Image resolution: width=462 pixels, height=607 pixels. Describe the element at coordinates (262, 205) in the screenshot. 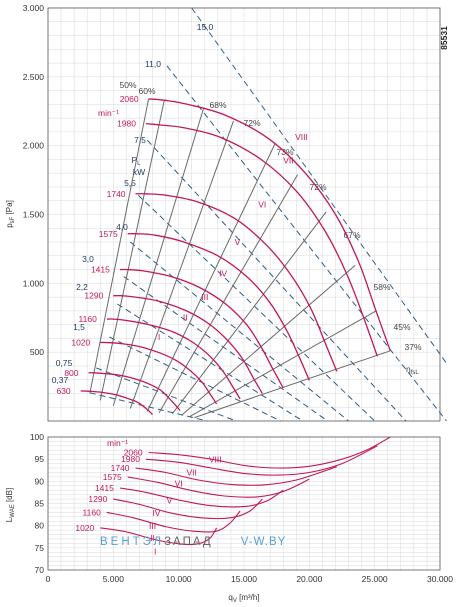

I see `operating-range-label: VI` at that location.